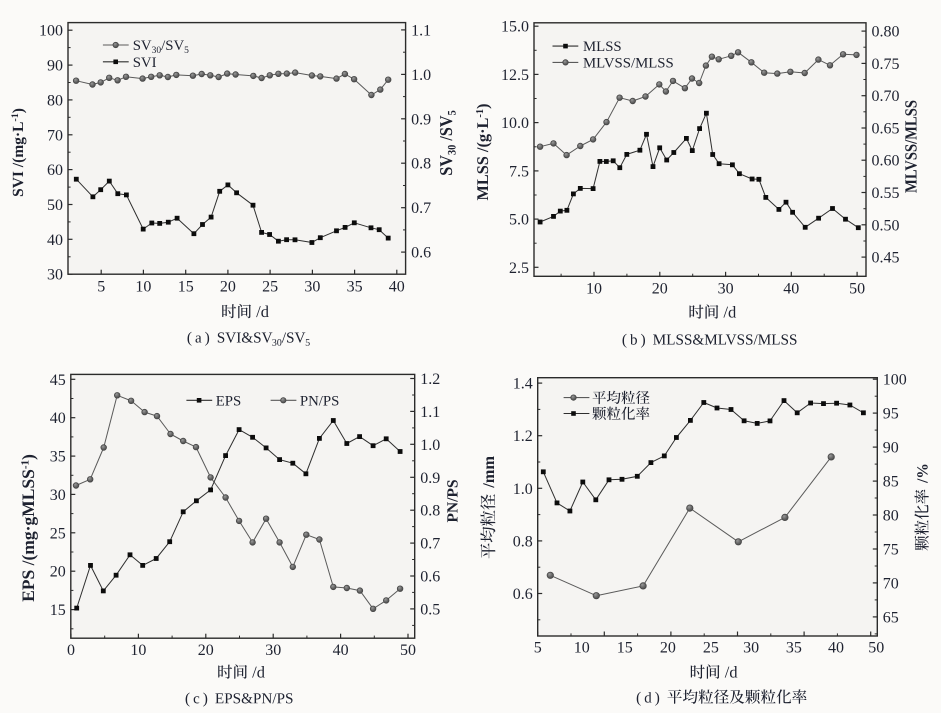 The image size is (941, 713). I want to click on svg-text: 85, so click(891, 482).